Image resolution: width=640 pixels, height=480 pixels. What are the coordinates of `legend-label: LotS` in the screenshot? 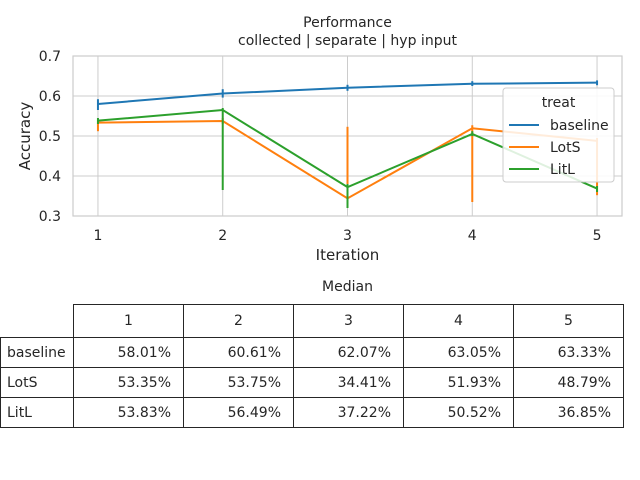 It's located at (565, 148).